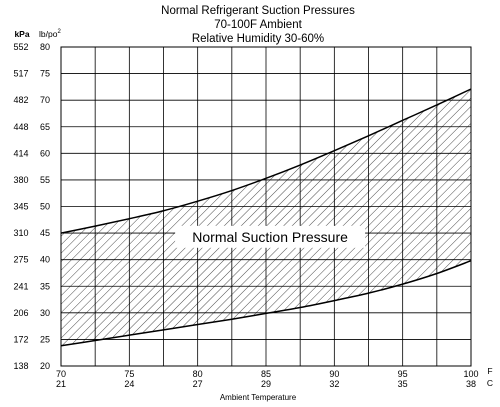 The image size is (500, 407). I want to click on x-tick-label-c: 35, so click(403, 384).